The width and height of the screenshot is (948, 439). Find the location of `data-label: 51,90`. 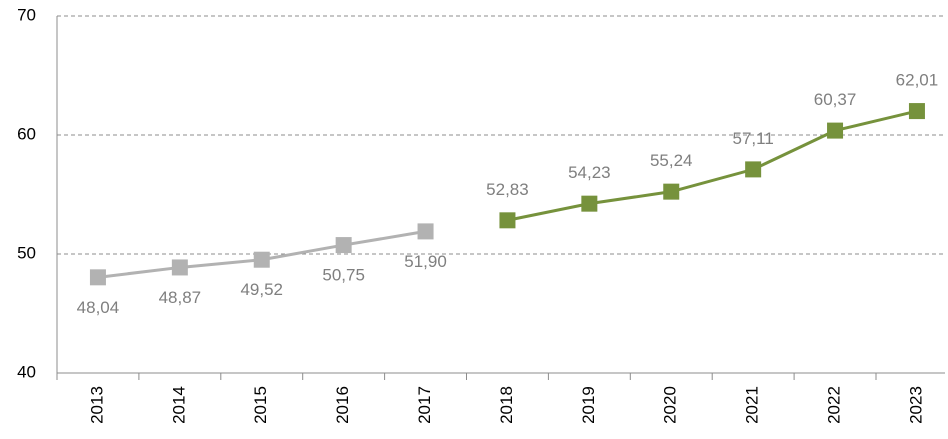

data-label: 51,90 is located at coordinates (425, 261).